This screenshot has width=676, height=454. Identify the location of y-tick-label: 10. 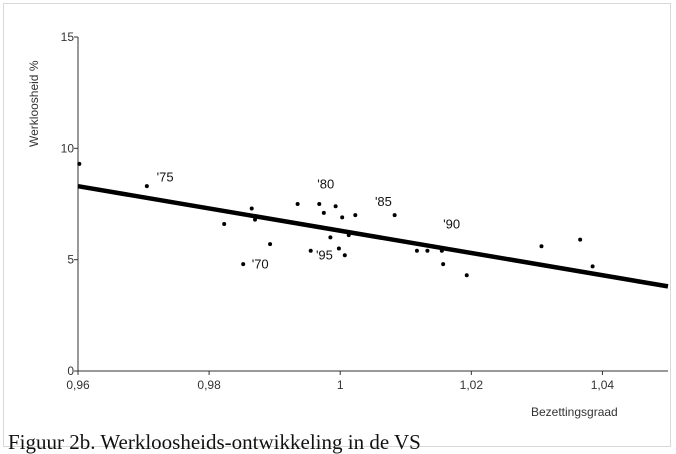
(68, 148).